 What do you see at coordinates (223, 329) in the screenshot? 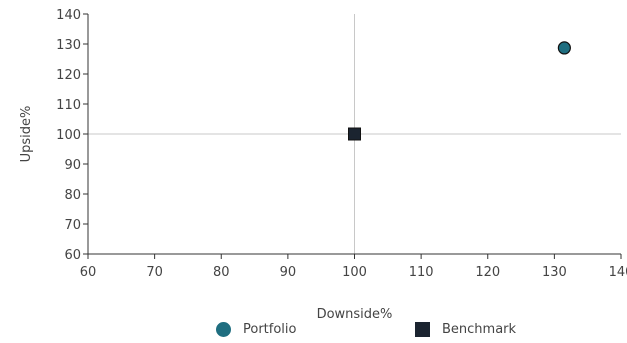
I see `portfolio-circle-icon` at bounding box center [223, 329].